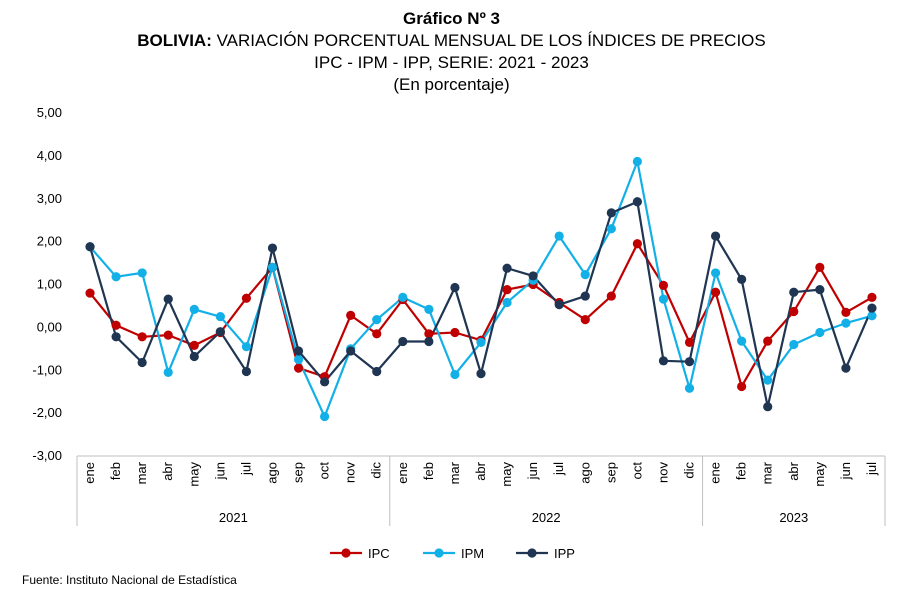 The height and width of the screenshot is (605, 903). What do you see at coordinates (793, 517) in the screenshot?
I see `year-label: 2023` at bounding box center [793, 517].